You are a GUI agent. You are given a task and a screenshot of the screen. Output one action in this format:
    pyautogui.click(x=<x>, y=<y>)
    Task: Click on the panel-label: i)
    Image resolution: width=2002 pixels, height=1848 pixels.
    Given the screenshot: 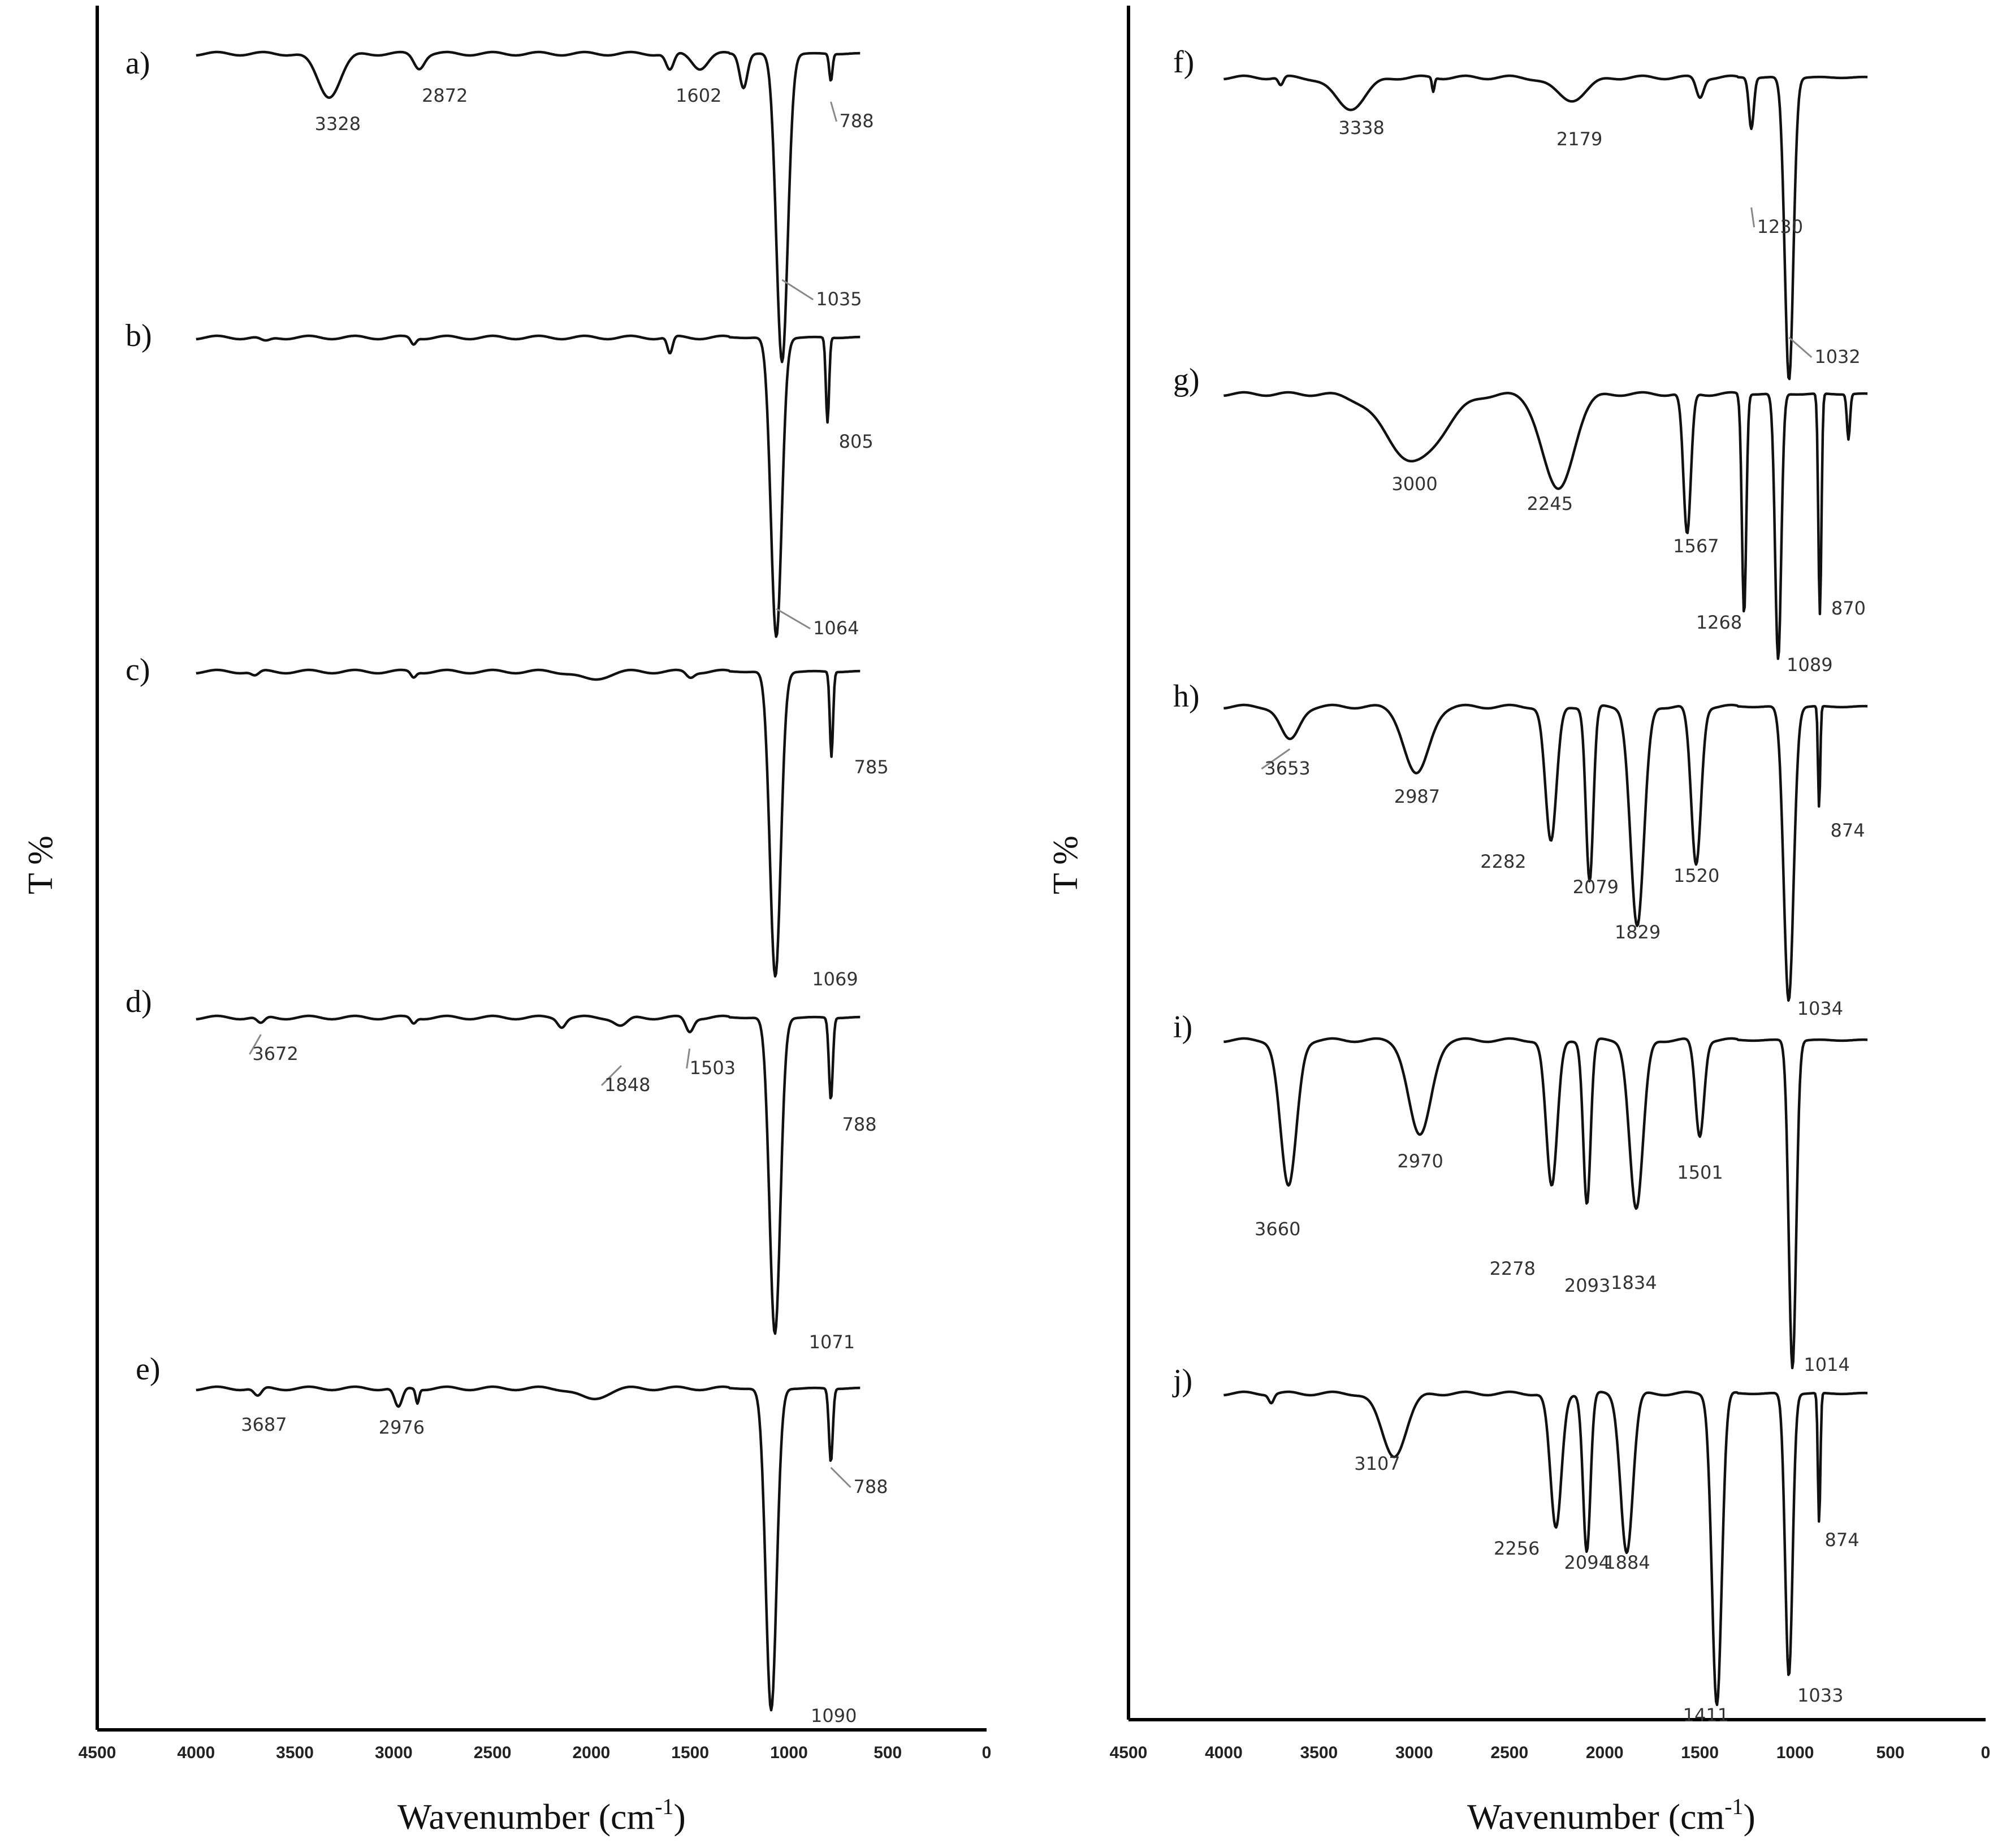 What is the action you would take?
    pyautogui.click(x=1182, y=1028)
    